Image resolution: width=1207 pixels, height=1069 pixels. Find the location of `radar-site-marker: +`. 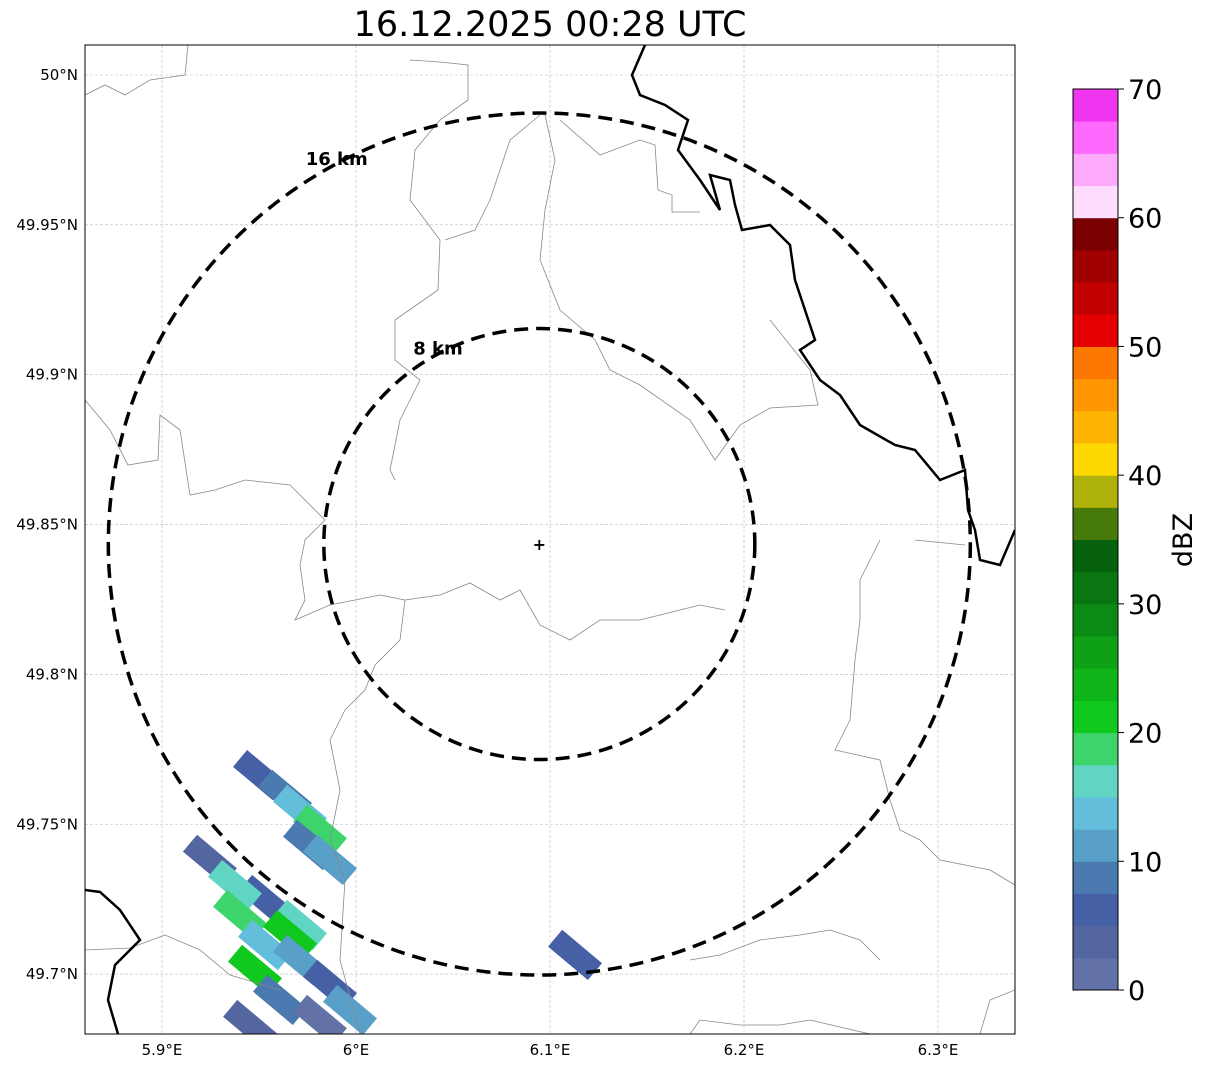

radar-site-marker: + is located at coordinates (539, 544).